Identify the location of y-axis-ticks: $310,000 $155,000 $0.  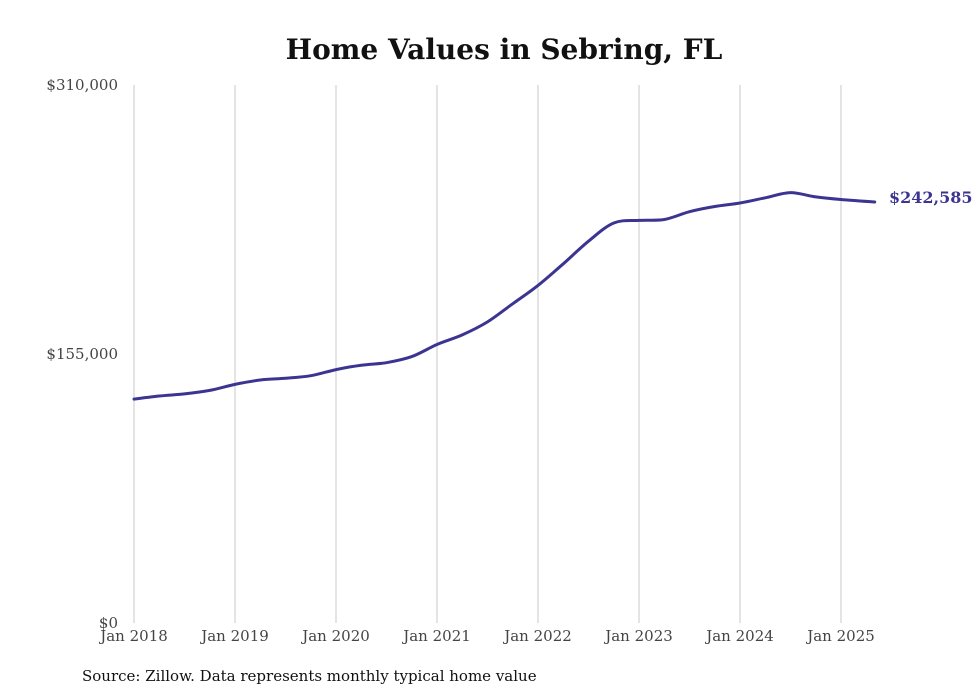
(82, 354).